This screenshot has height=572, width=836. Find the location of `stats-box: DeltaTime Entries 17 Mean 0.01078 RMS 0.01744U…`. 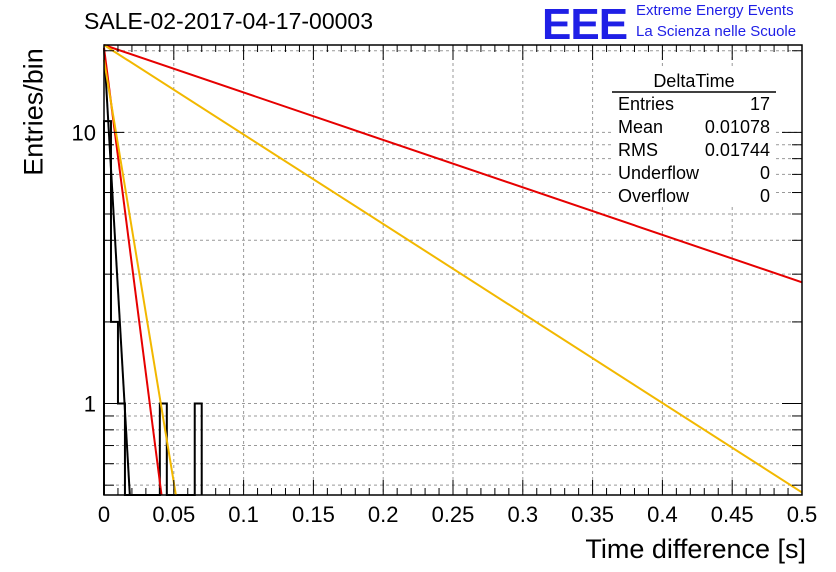

stats-box: DeltaTime Entries 17 Mean 0.01078 RMS 0.01744U… is located at coordinates (694, 137).